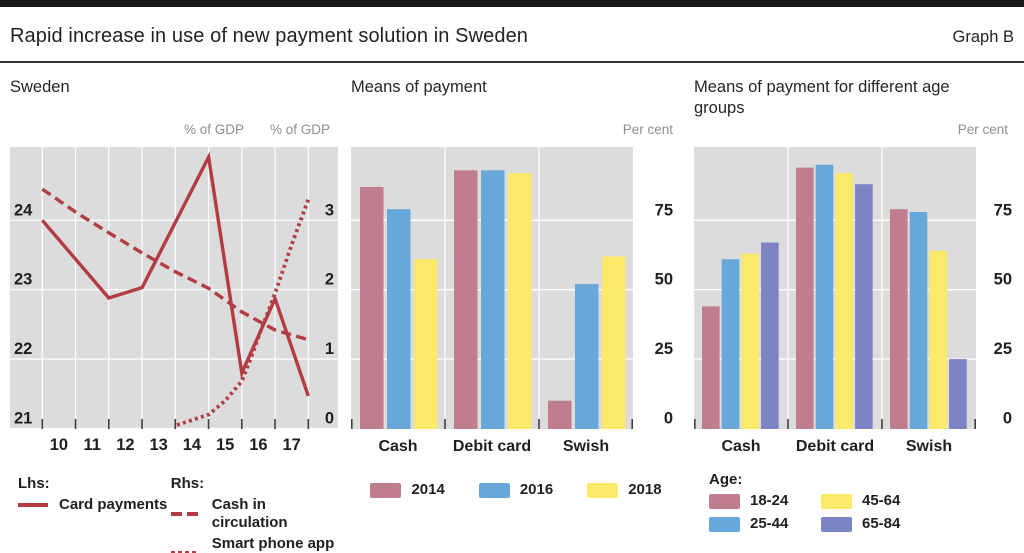 This screenshot has height=553, width=1024. What do you see at coordinates (614, 342) in the screenshot?
I see `bar-swish-2018` at bounding box center [614, 342].